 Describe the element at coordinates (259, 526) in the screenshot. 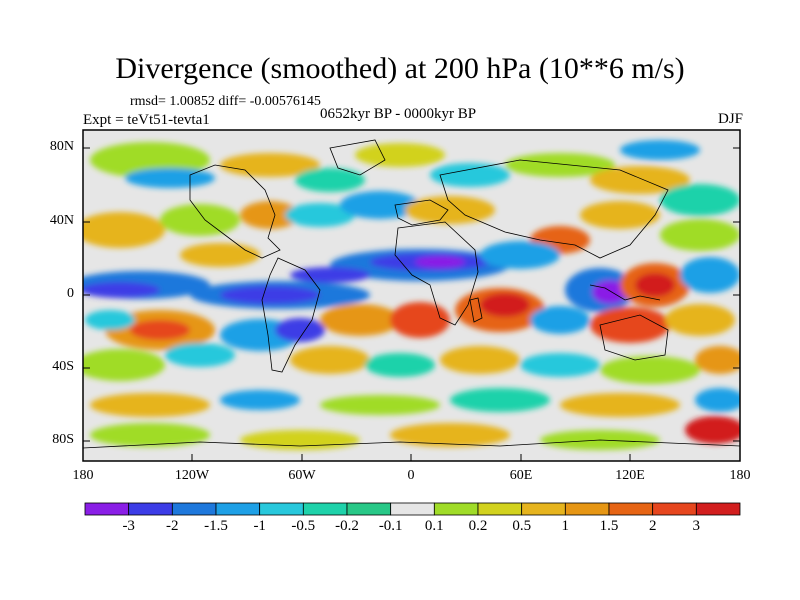

I see `colorbar-label: -1` at that location.